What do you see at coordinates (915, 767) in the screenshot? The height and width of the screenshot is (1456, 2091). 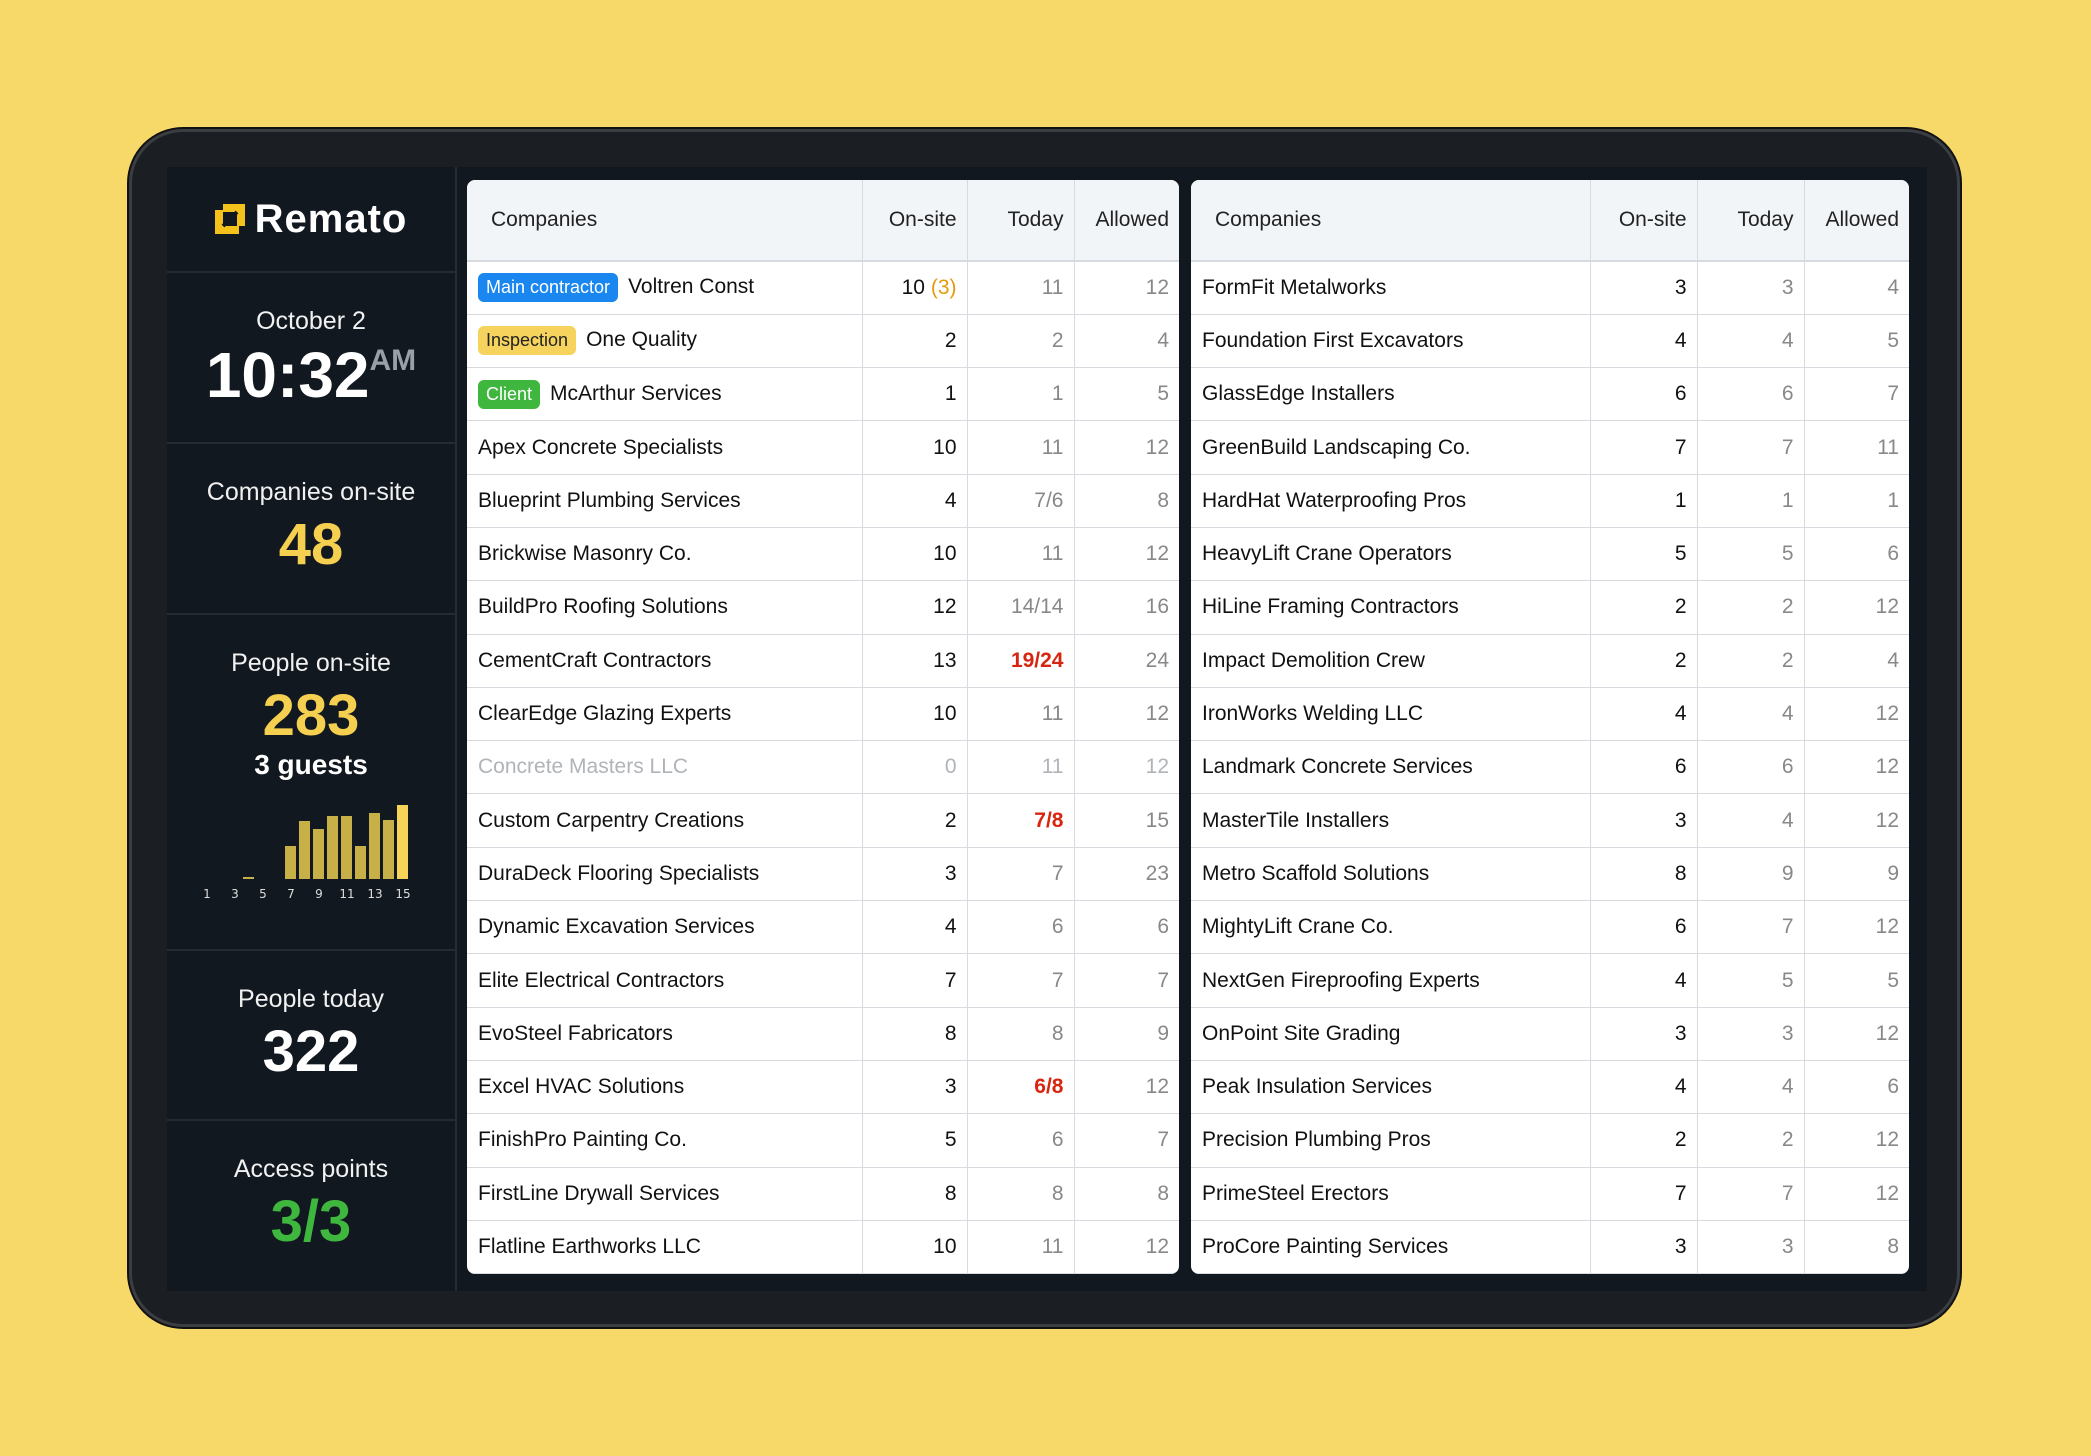 I see `onsite-cell: 0` at bounding box center [915, 767].